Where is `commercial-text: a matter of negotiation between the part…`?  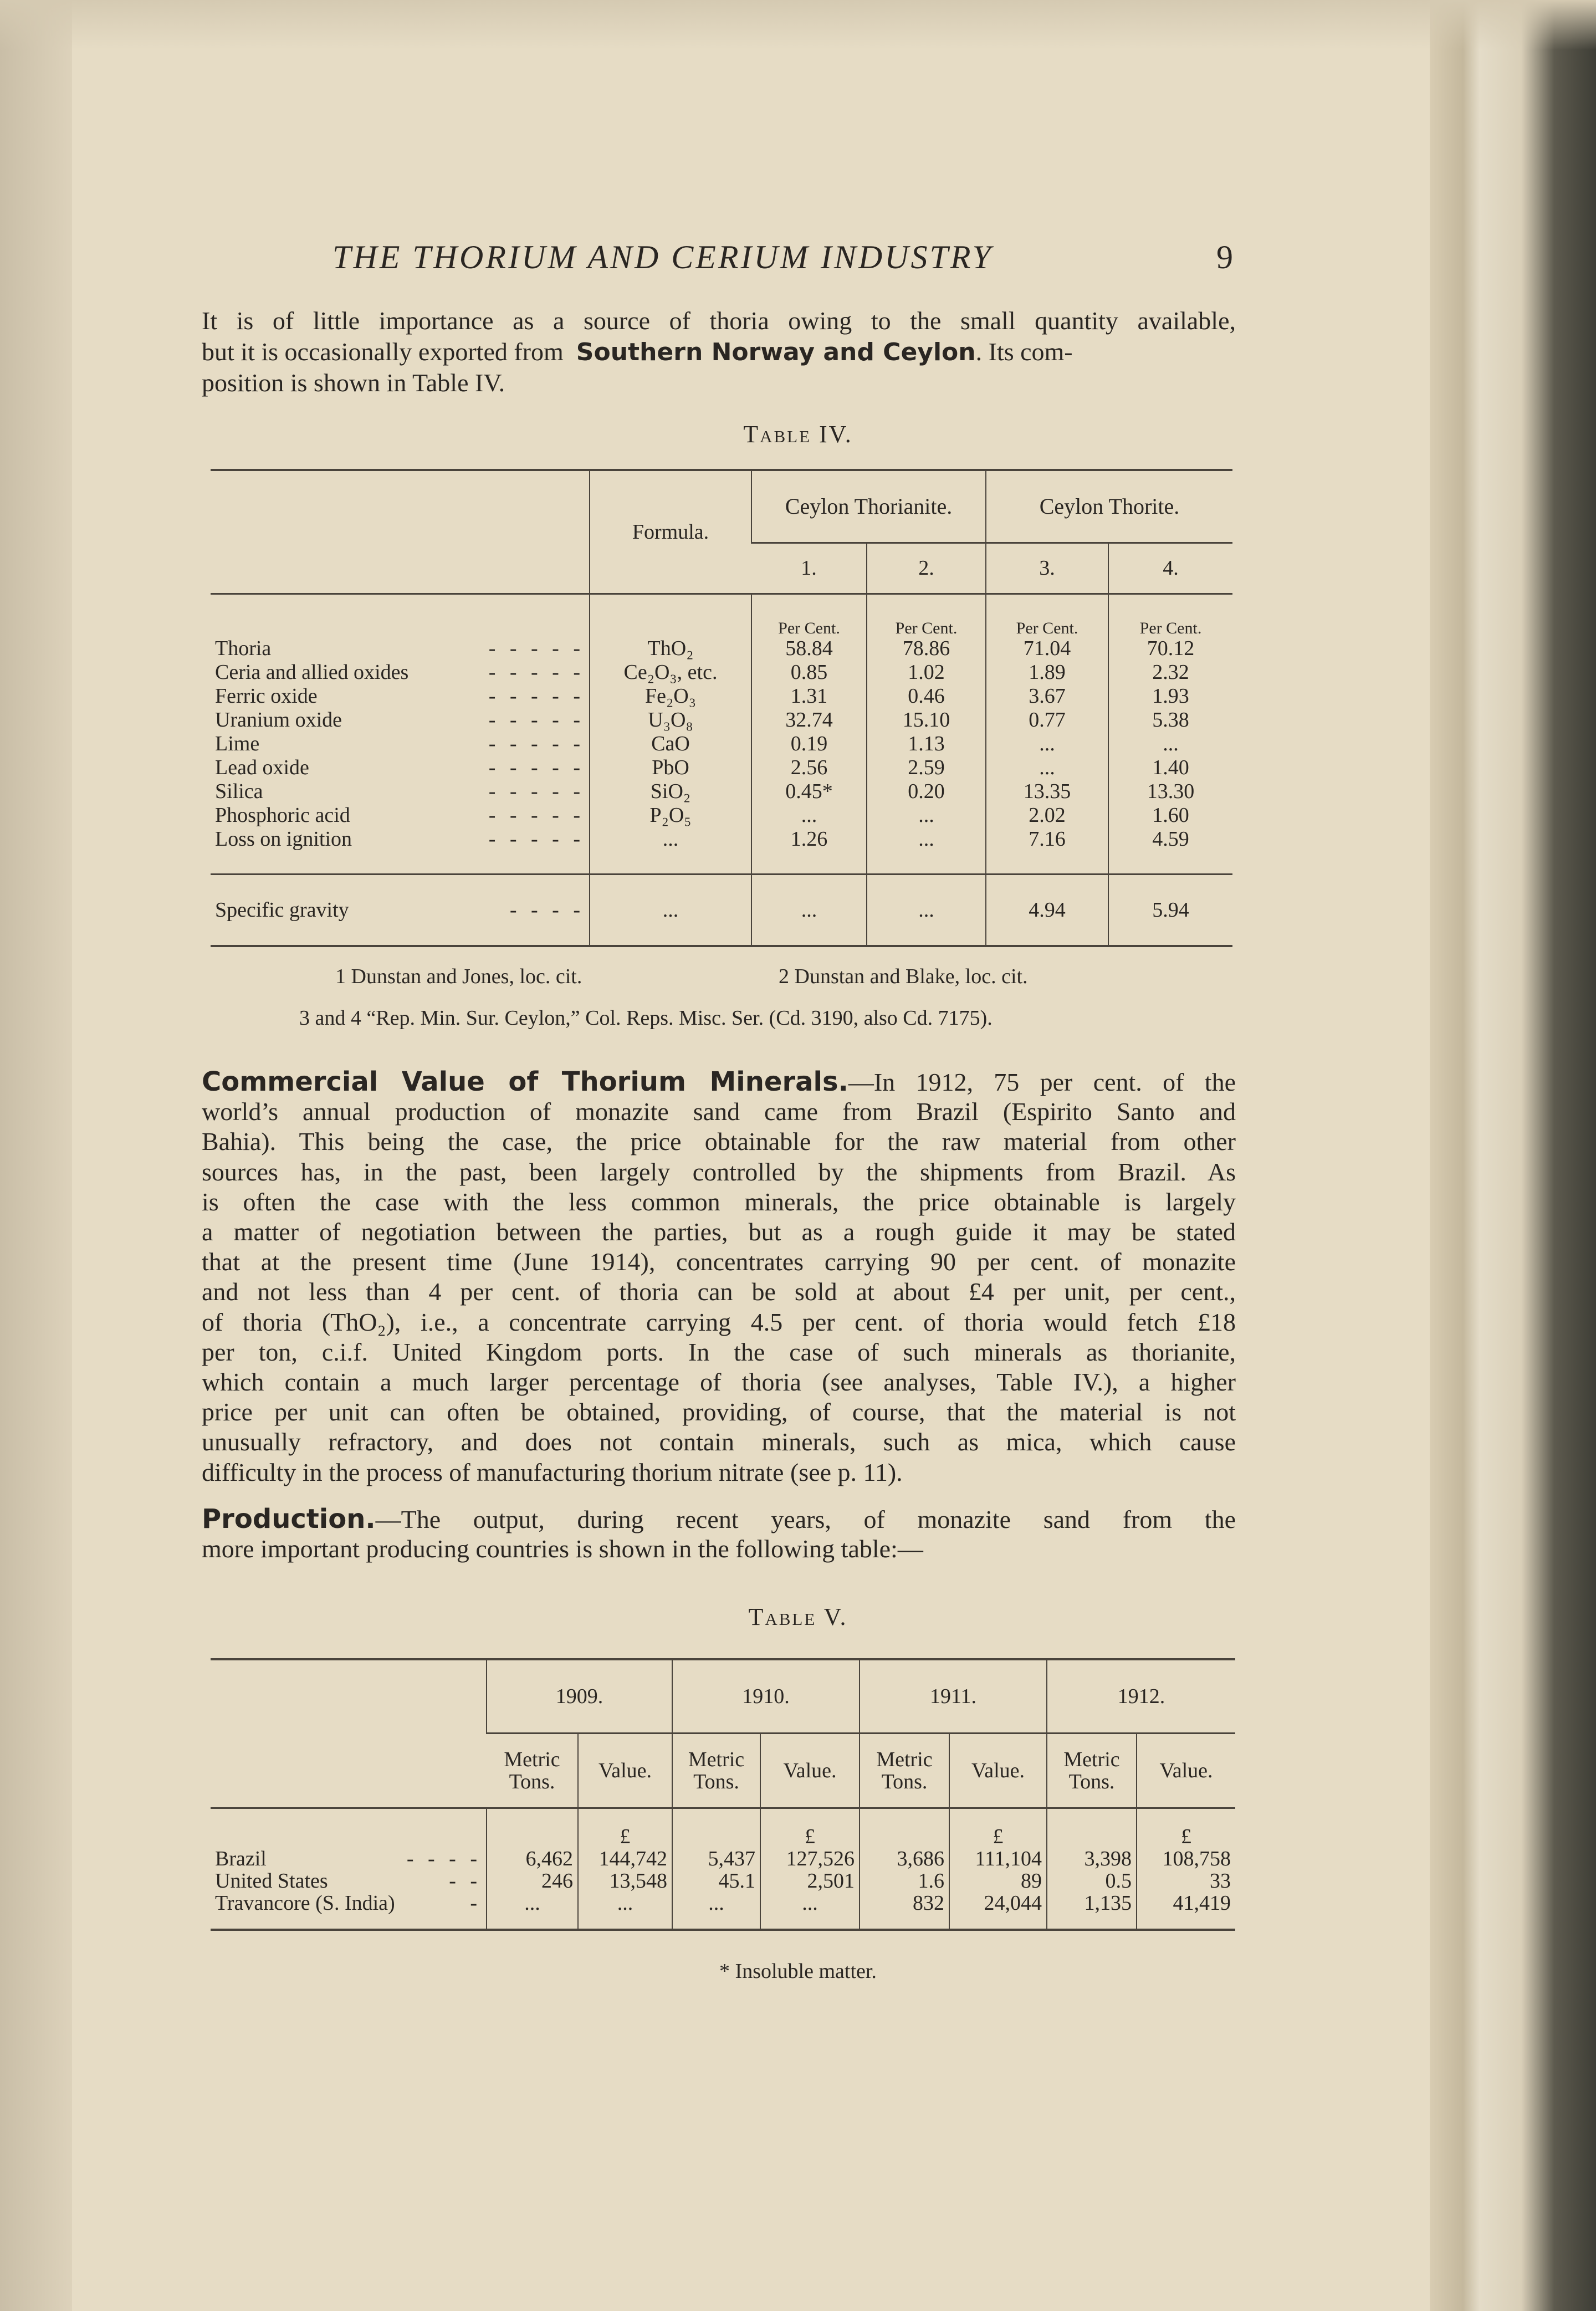
commercial-text: a matter of negotiation between the part… is located at coordinates (719, 1232).